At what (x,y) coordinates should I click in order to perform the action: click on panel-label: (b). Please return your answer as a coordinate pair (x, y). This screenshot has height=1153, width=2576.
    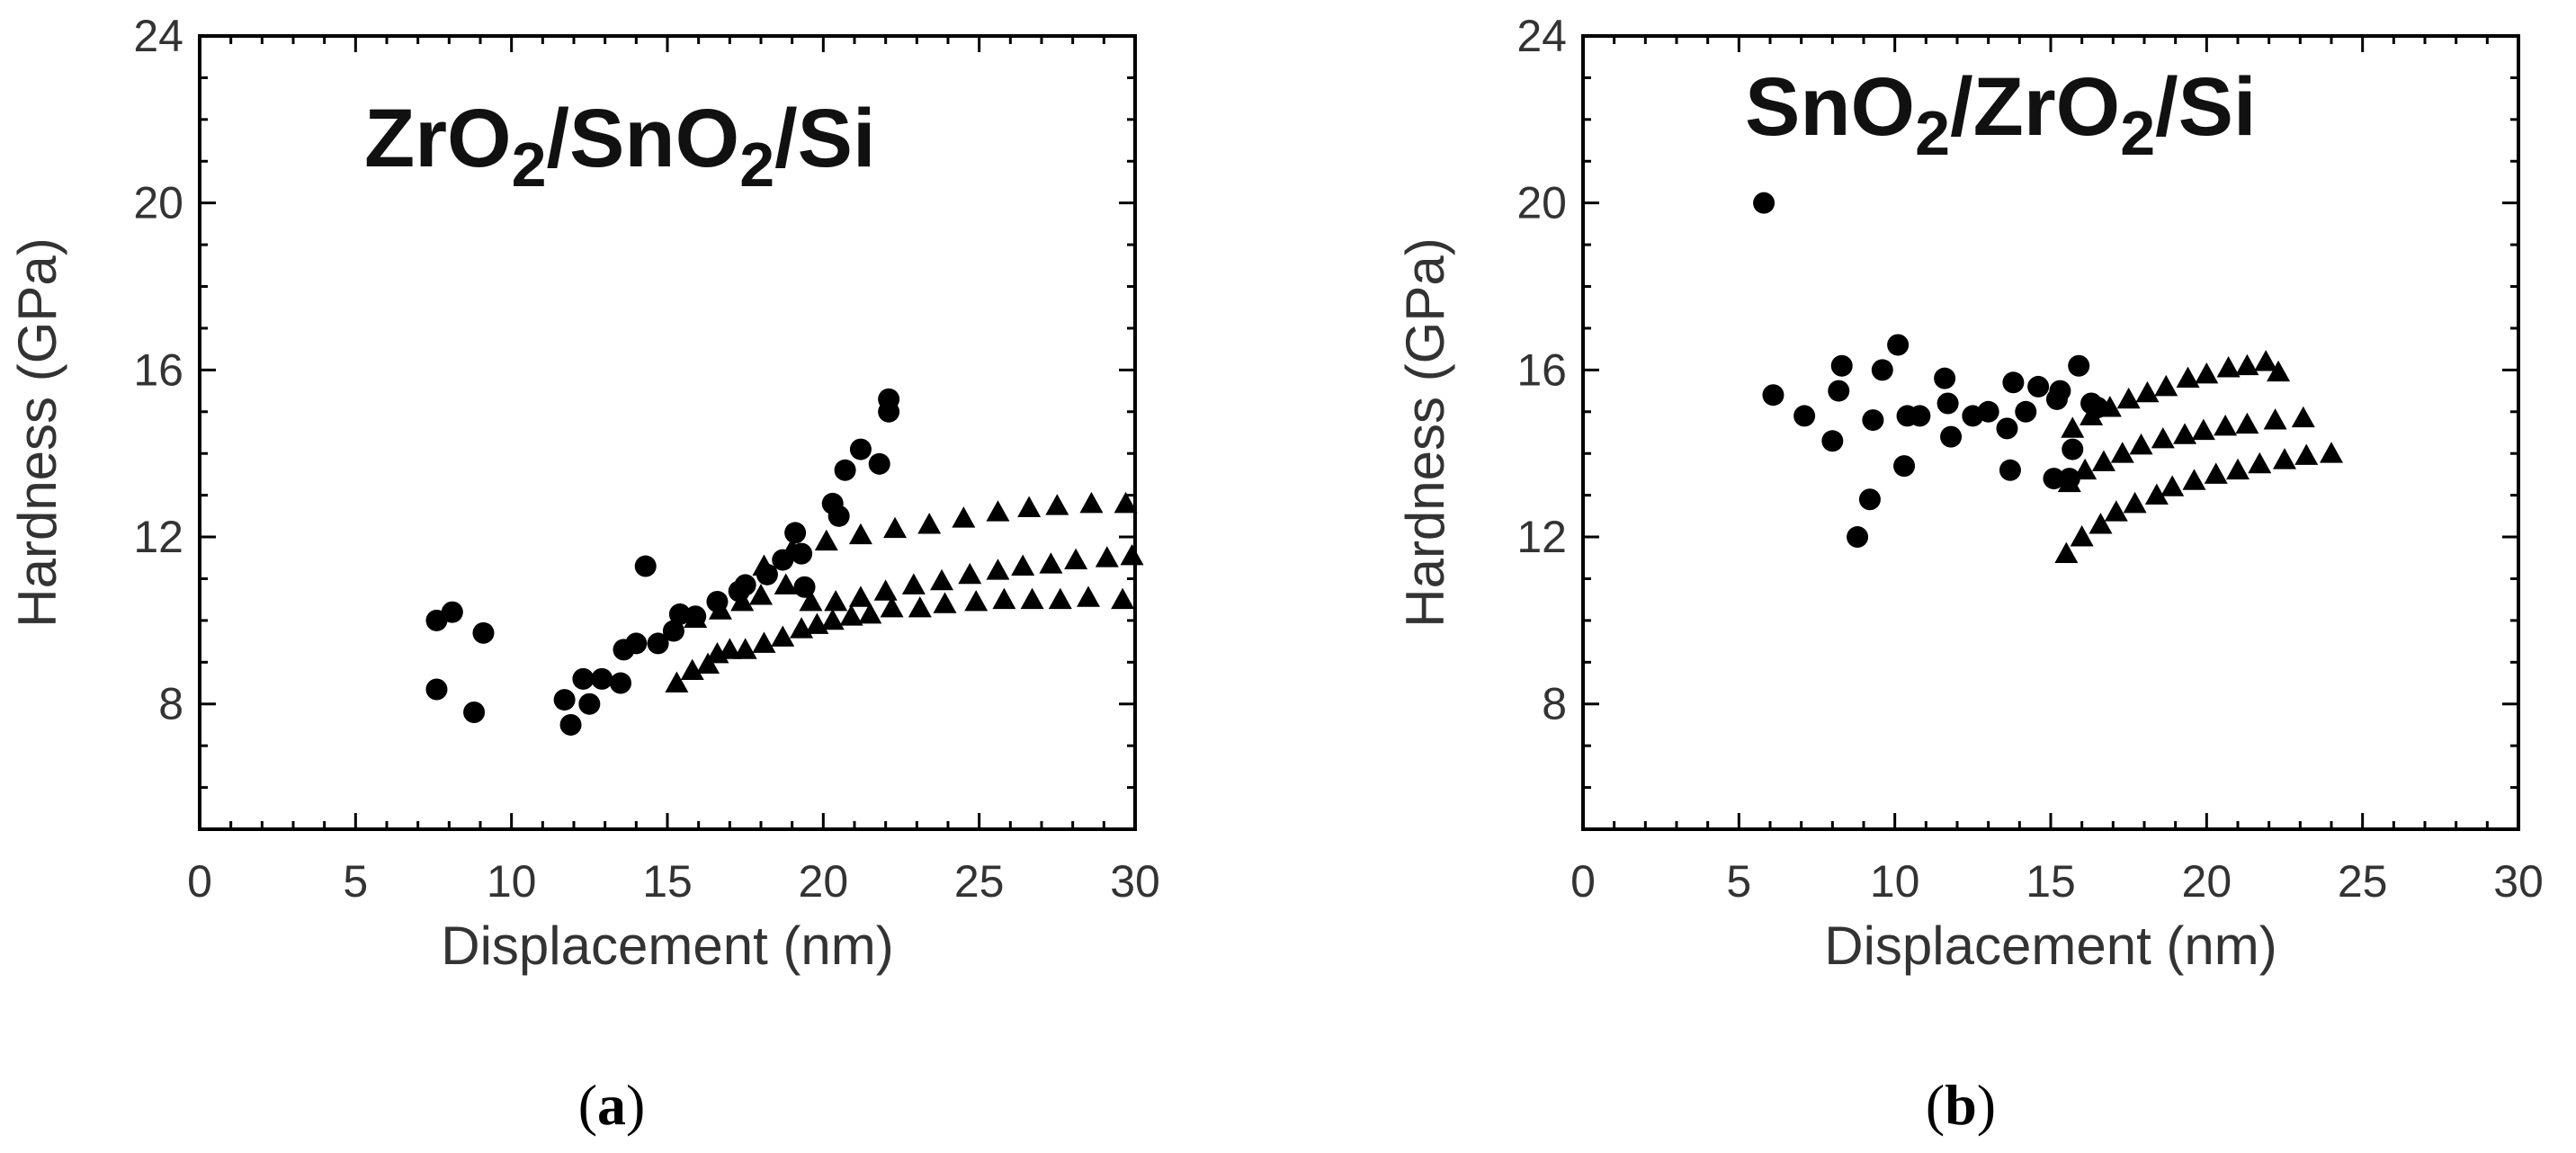
    Looking at the image, I should click on (1961, 1105).